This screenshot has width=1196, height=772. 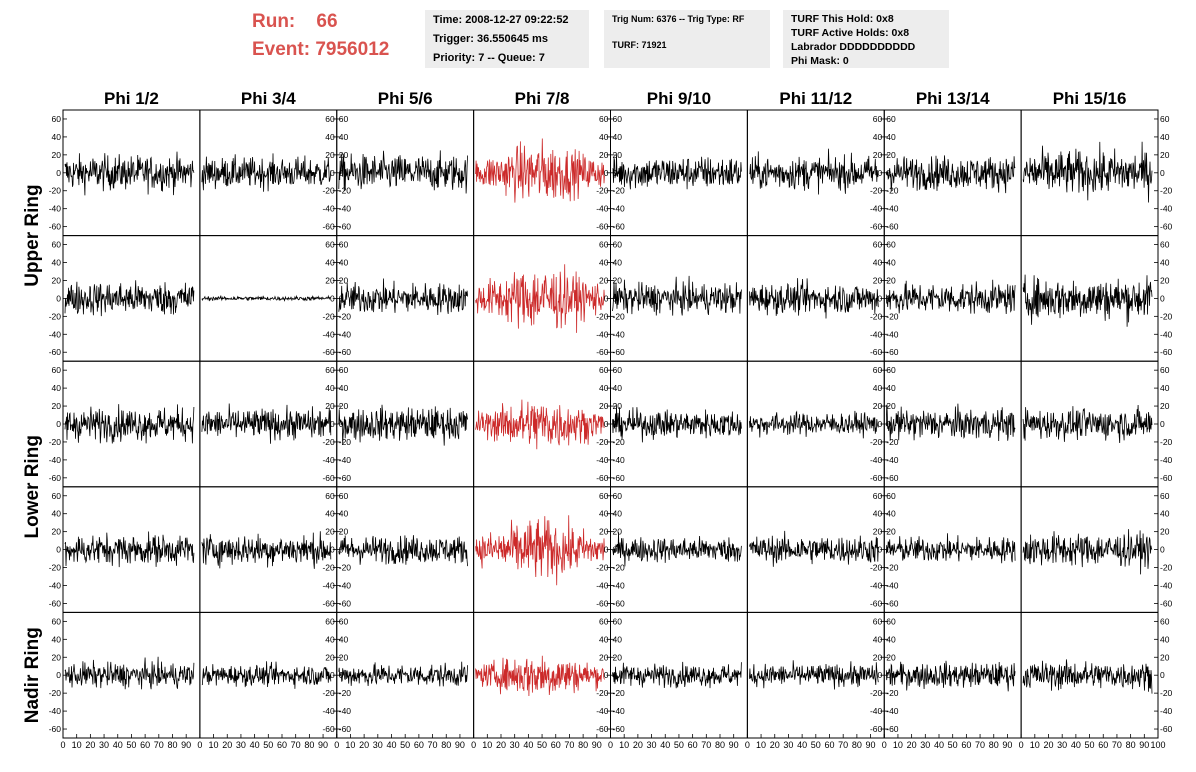 I want to click on phi-mask-line: Phi Mask: 0, so click(x=820, y=61).